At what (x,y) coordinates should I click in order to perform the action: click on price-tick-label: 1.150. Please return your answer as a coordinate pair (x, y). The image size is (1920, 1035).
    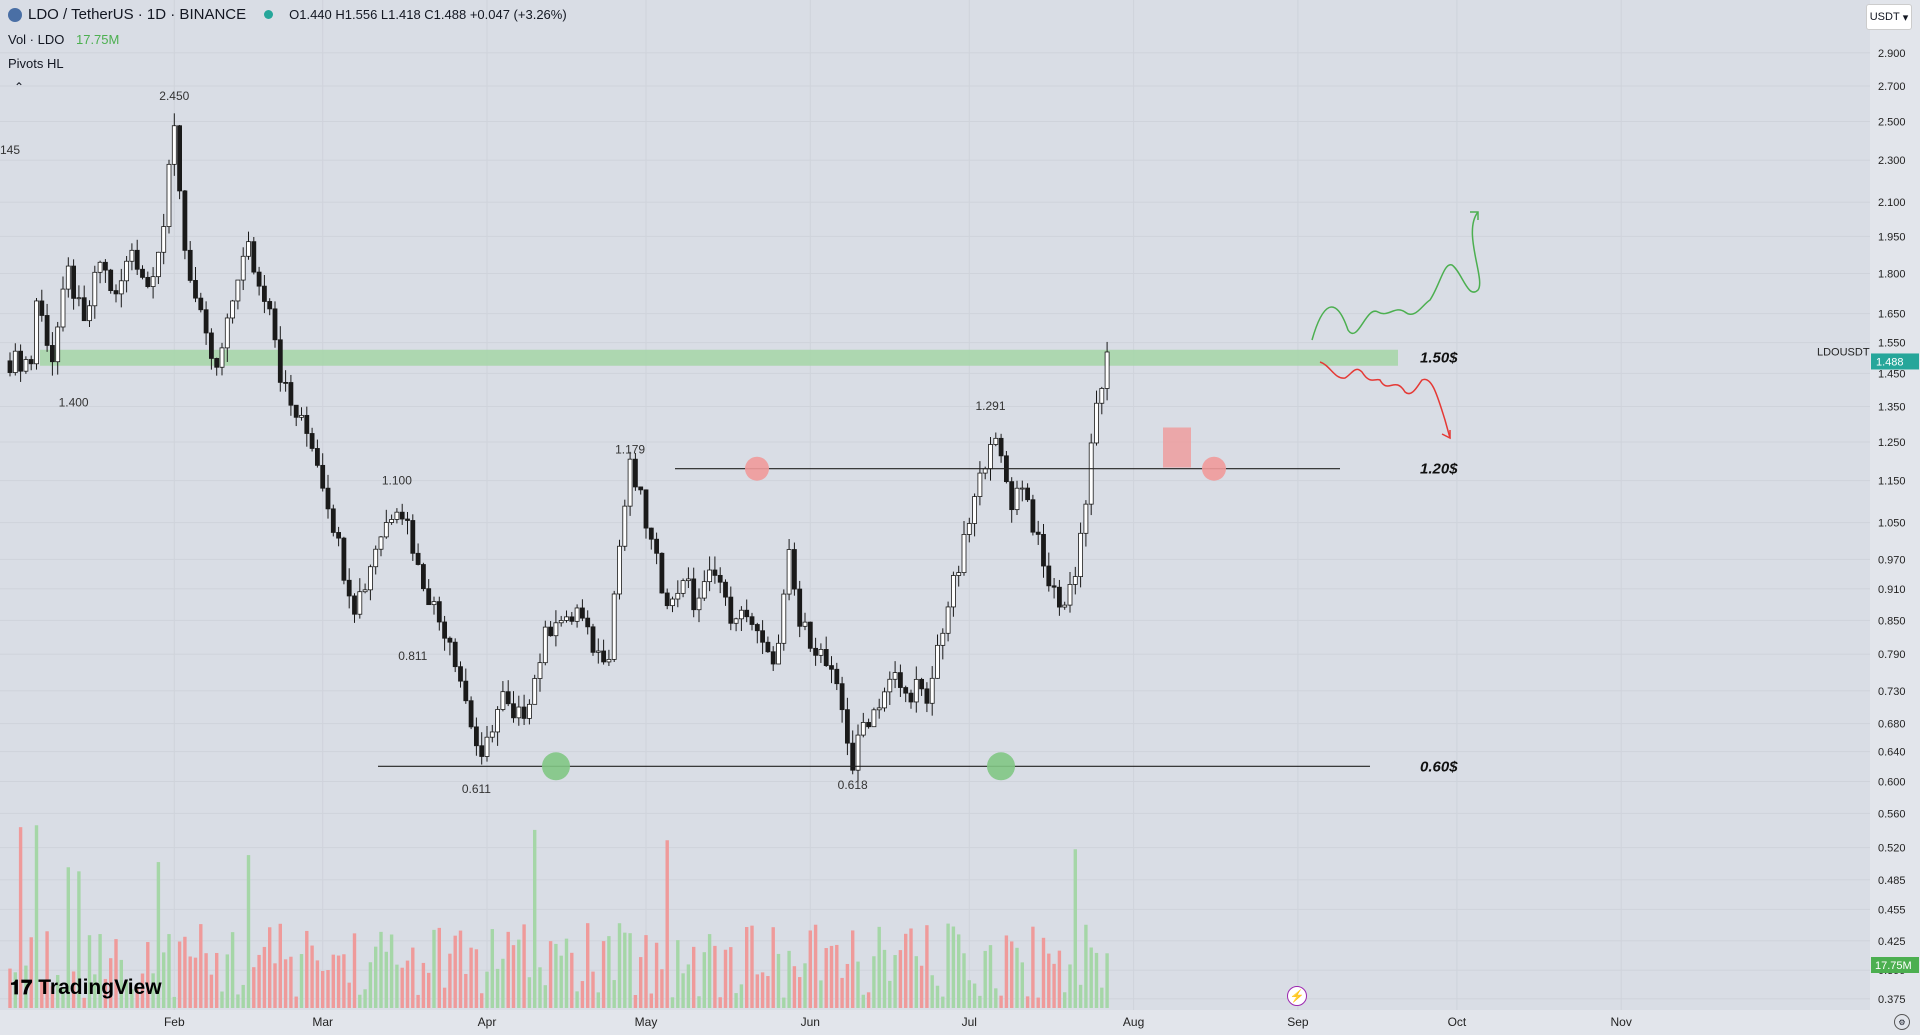
    Looking at the image, I should click on (1892, 482).